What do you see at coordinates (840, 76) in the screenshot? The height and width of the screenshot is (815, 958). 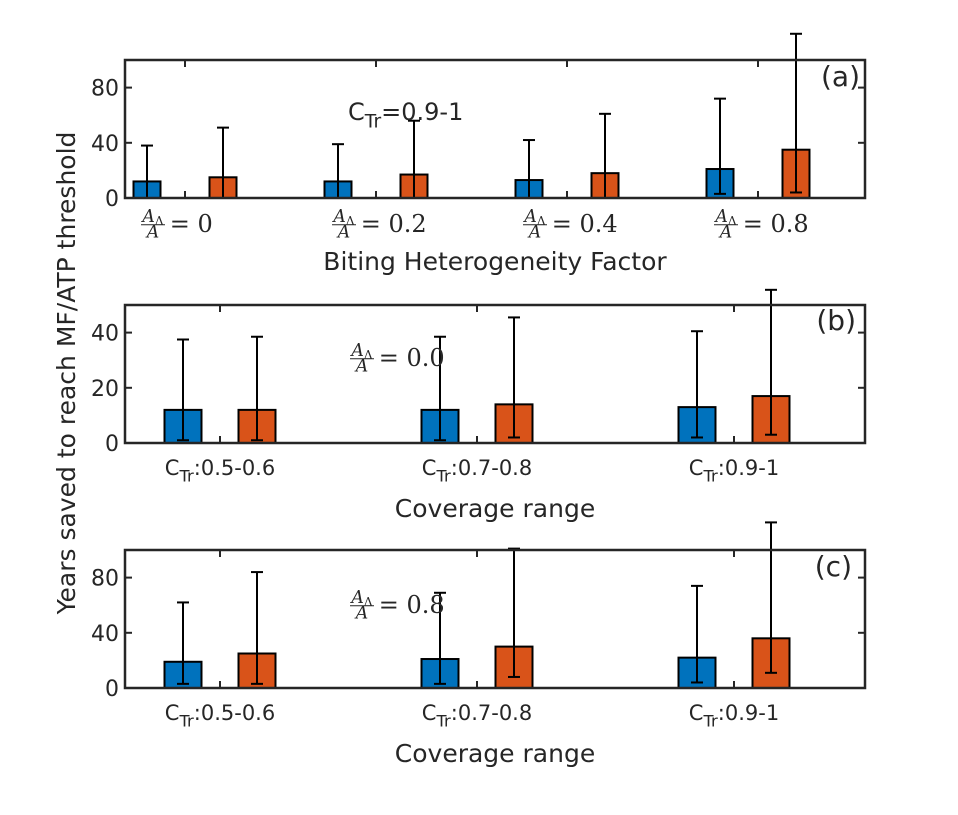 I see `panel-label: (a)` at bounding box center [840, 76].